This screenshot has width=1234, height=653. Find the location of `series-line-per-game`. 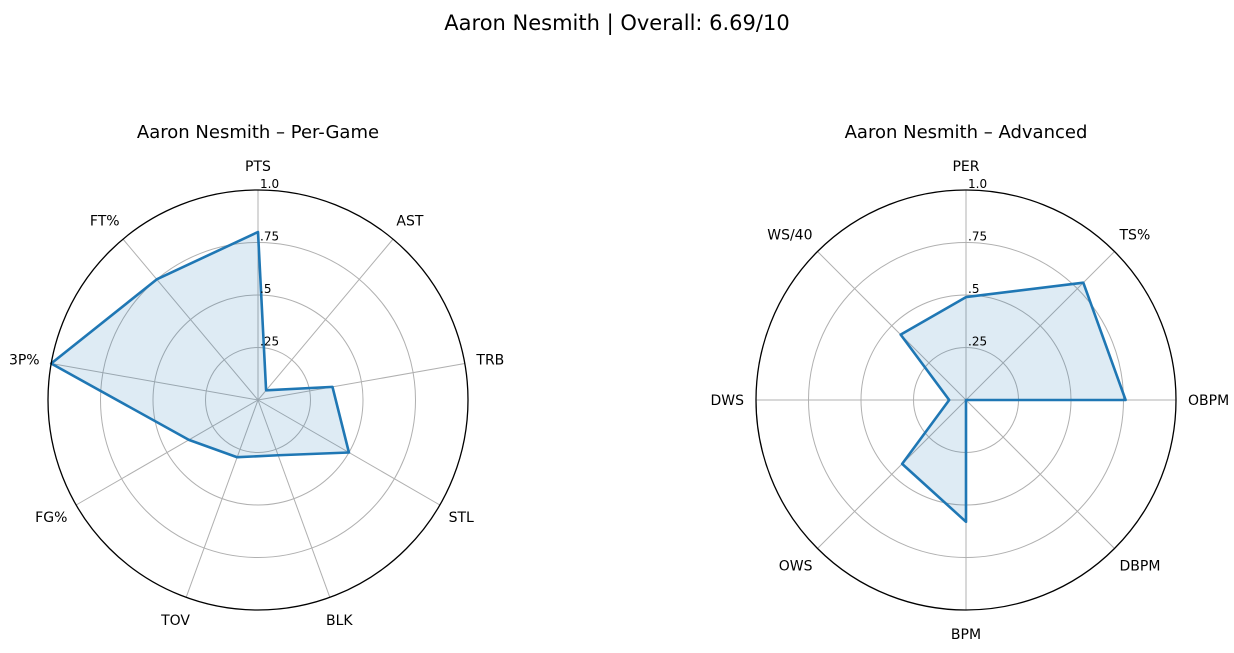

series-line-per-game is located at coordinates (200, 344).